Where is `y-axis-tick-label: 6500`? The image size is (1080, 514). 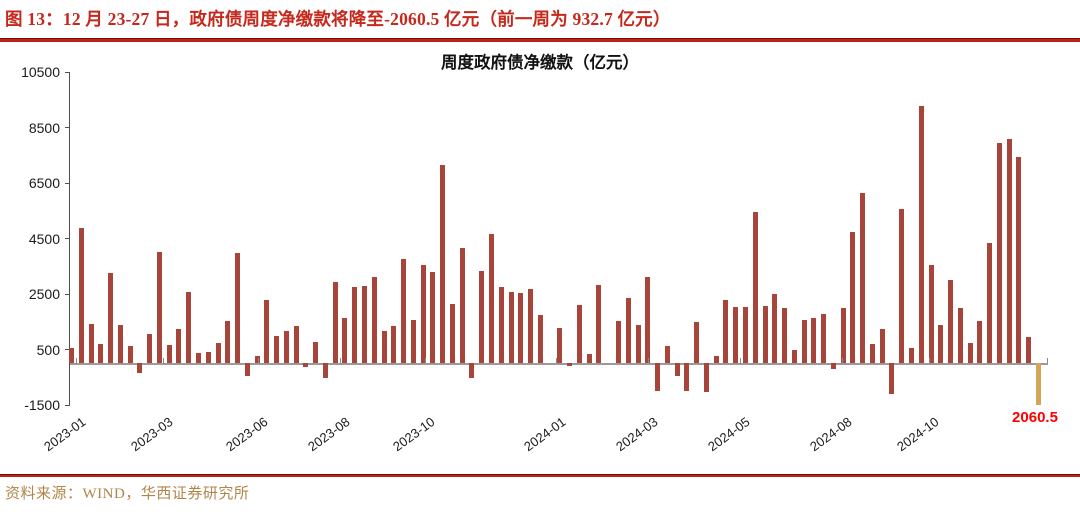
y-axis-tick-label: 6500 is located at coordinates (44, 183).